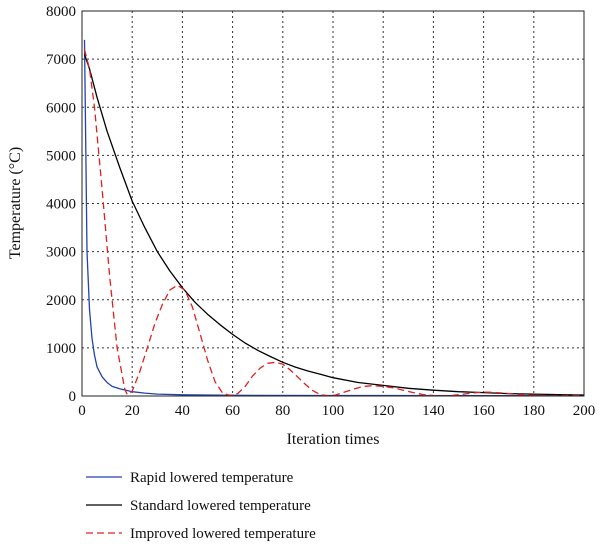 The image size is (600, 553). I want to click on legend-label-2: Standard lowered temperature, so click(220, 506).